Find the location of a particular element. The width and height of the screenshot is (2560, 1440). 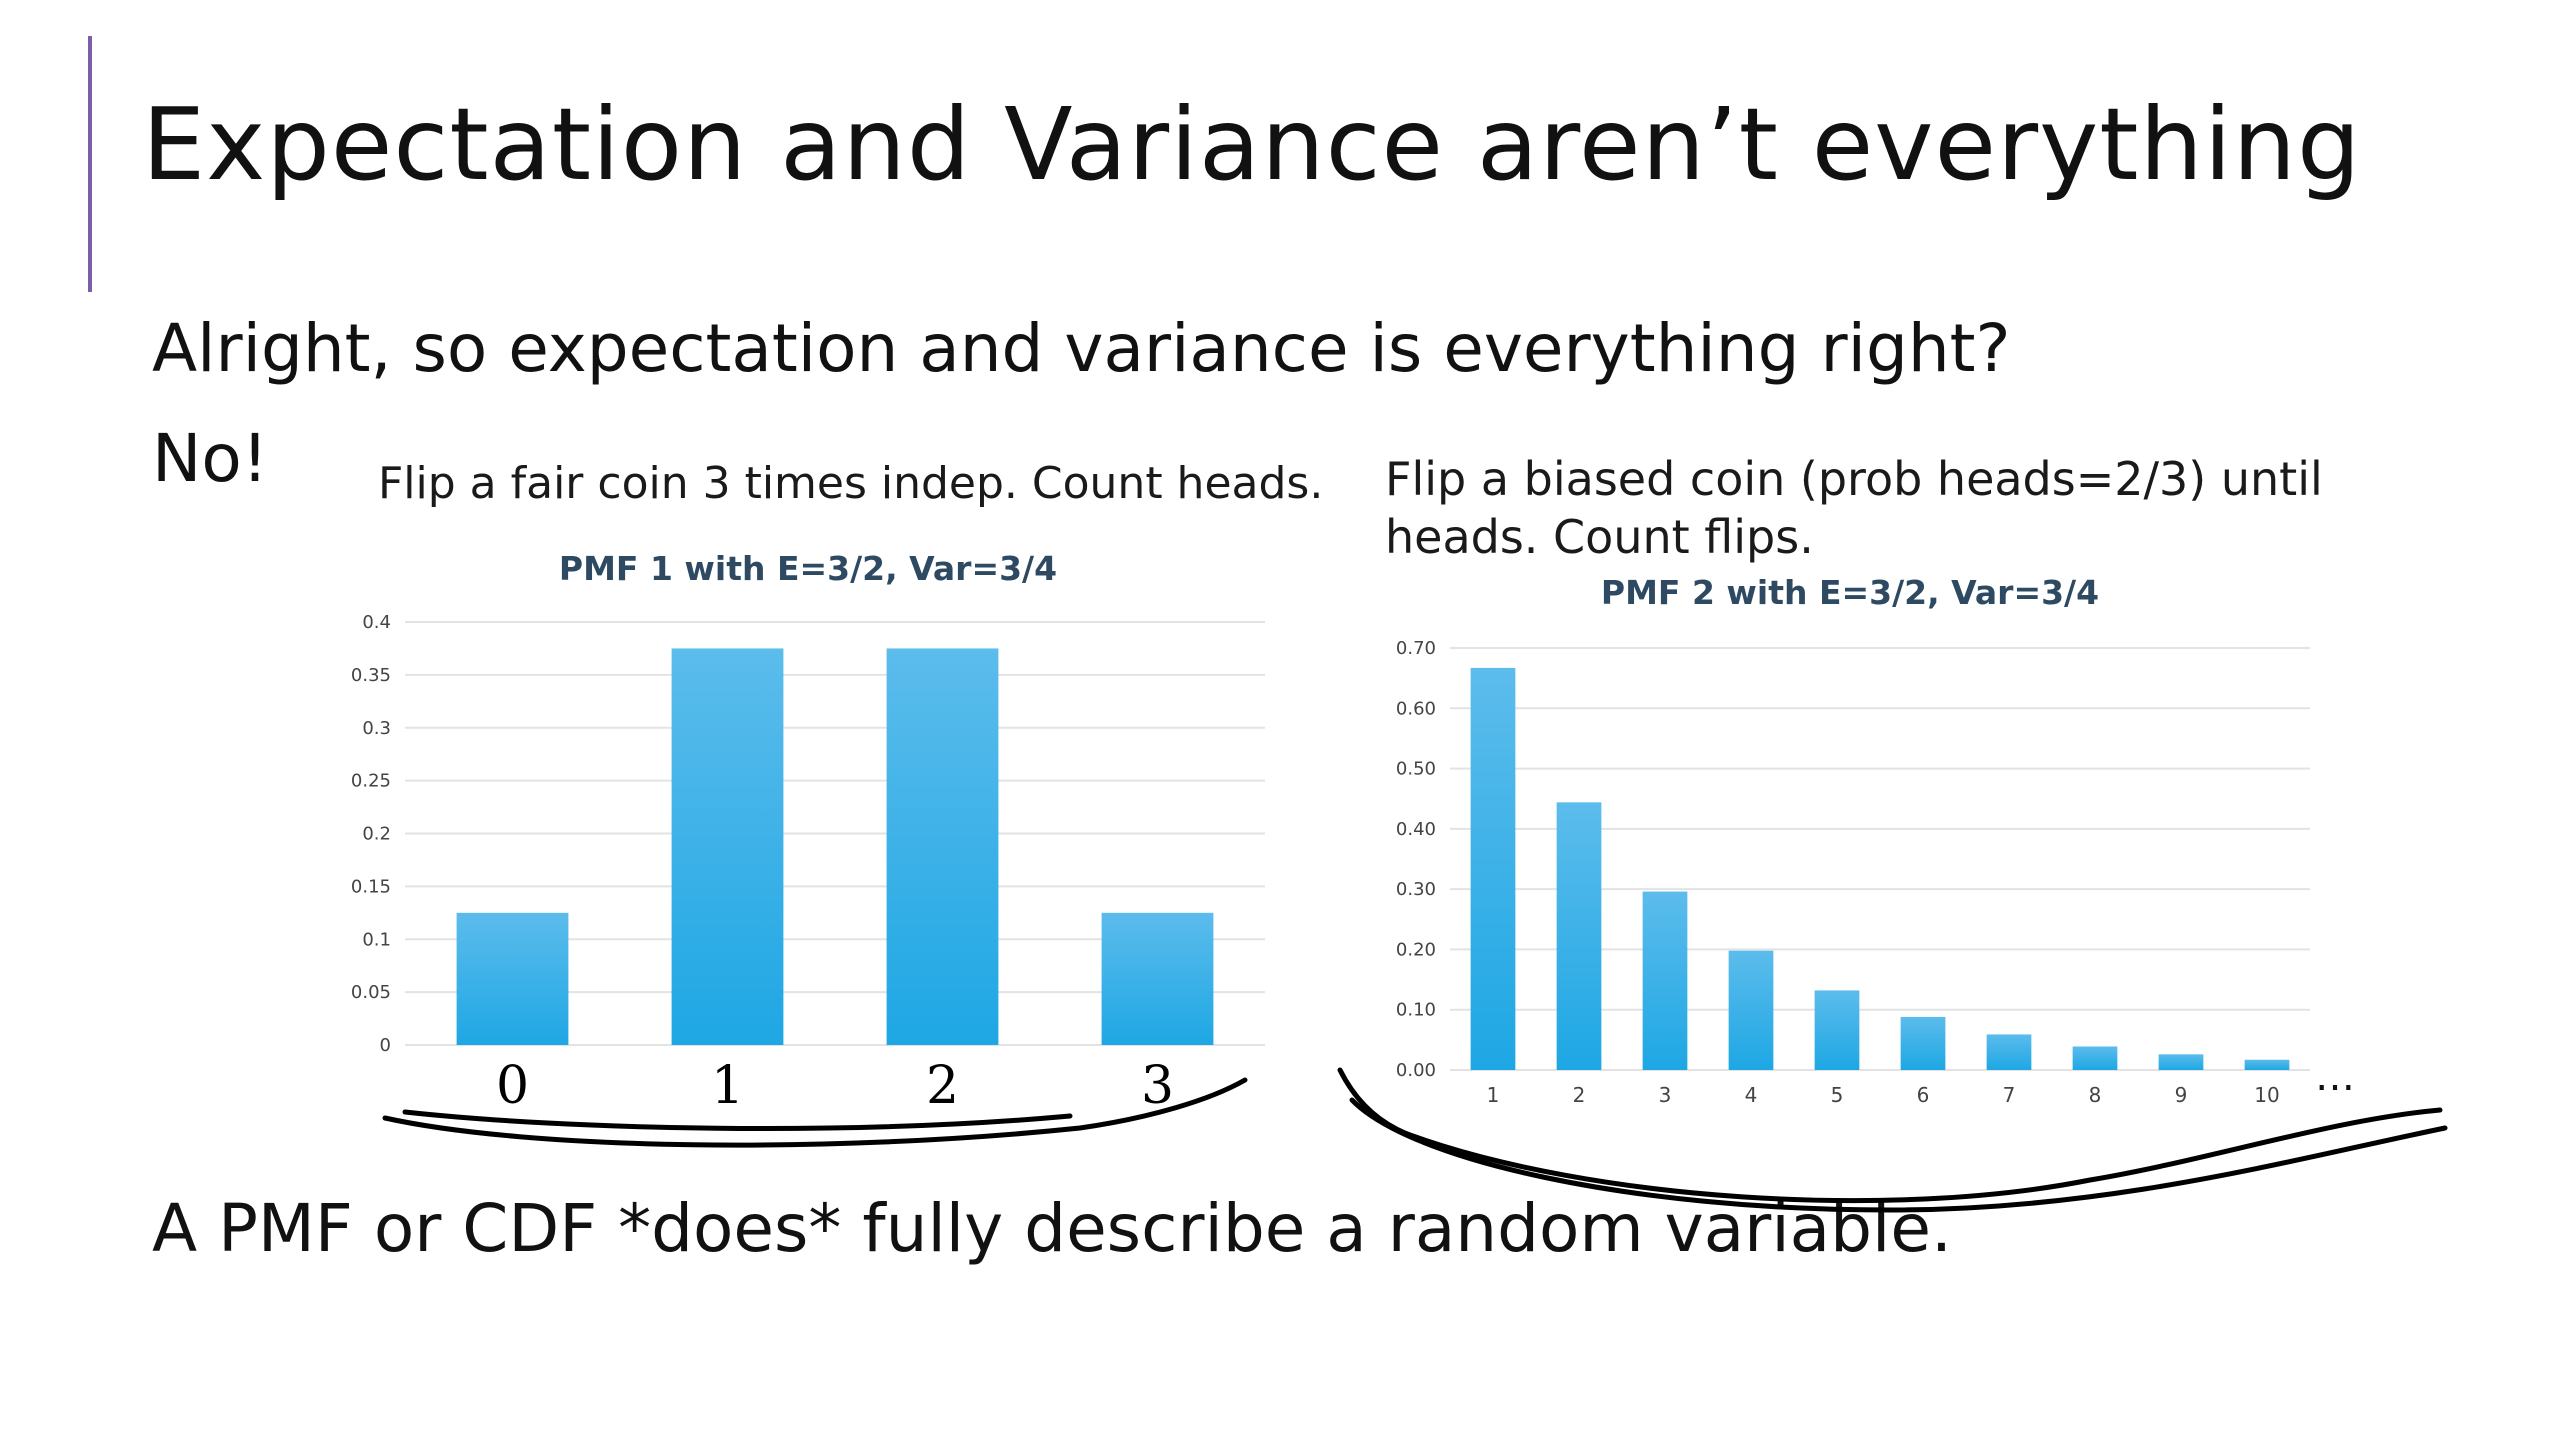

x-tick-label: 3 is located at coordinates (1665, 1095).